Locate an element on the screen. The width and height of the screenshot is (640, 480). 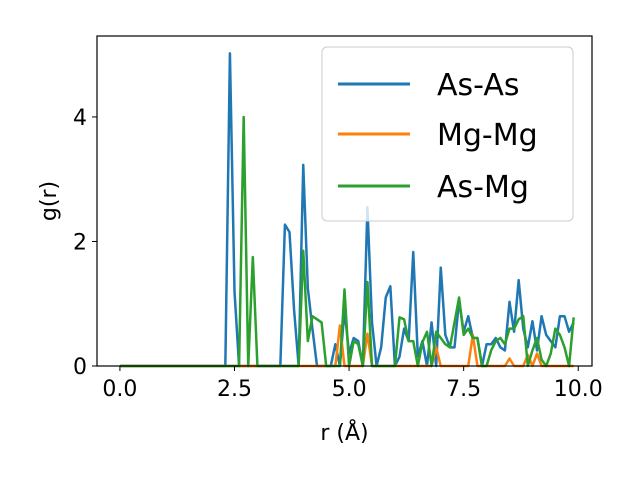
legend-frame is located at coordinates (447, 134).